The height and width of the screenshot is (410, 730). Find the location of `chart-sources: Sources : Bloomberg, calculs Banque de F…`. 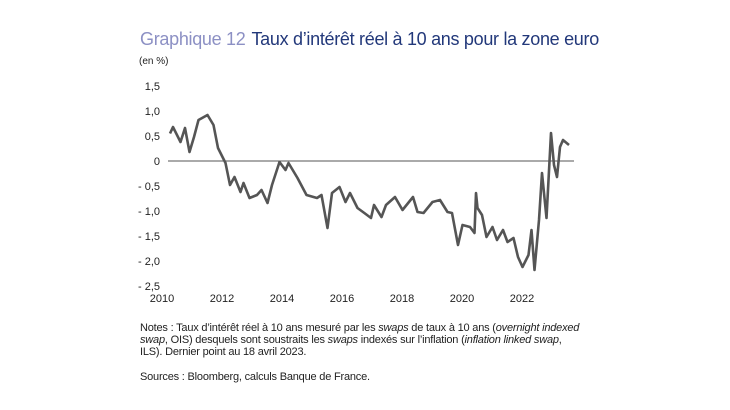

chart-sources: Sources : Bloomberg, calculs Banque de F… is located at coordinates (255, 377).